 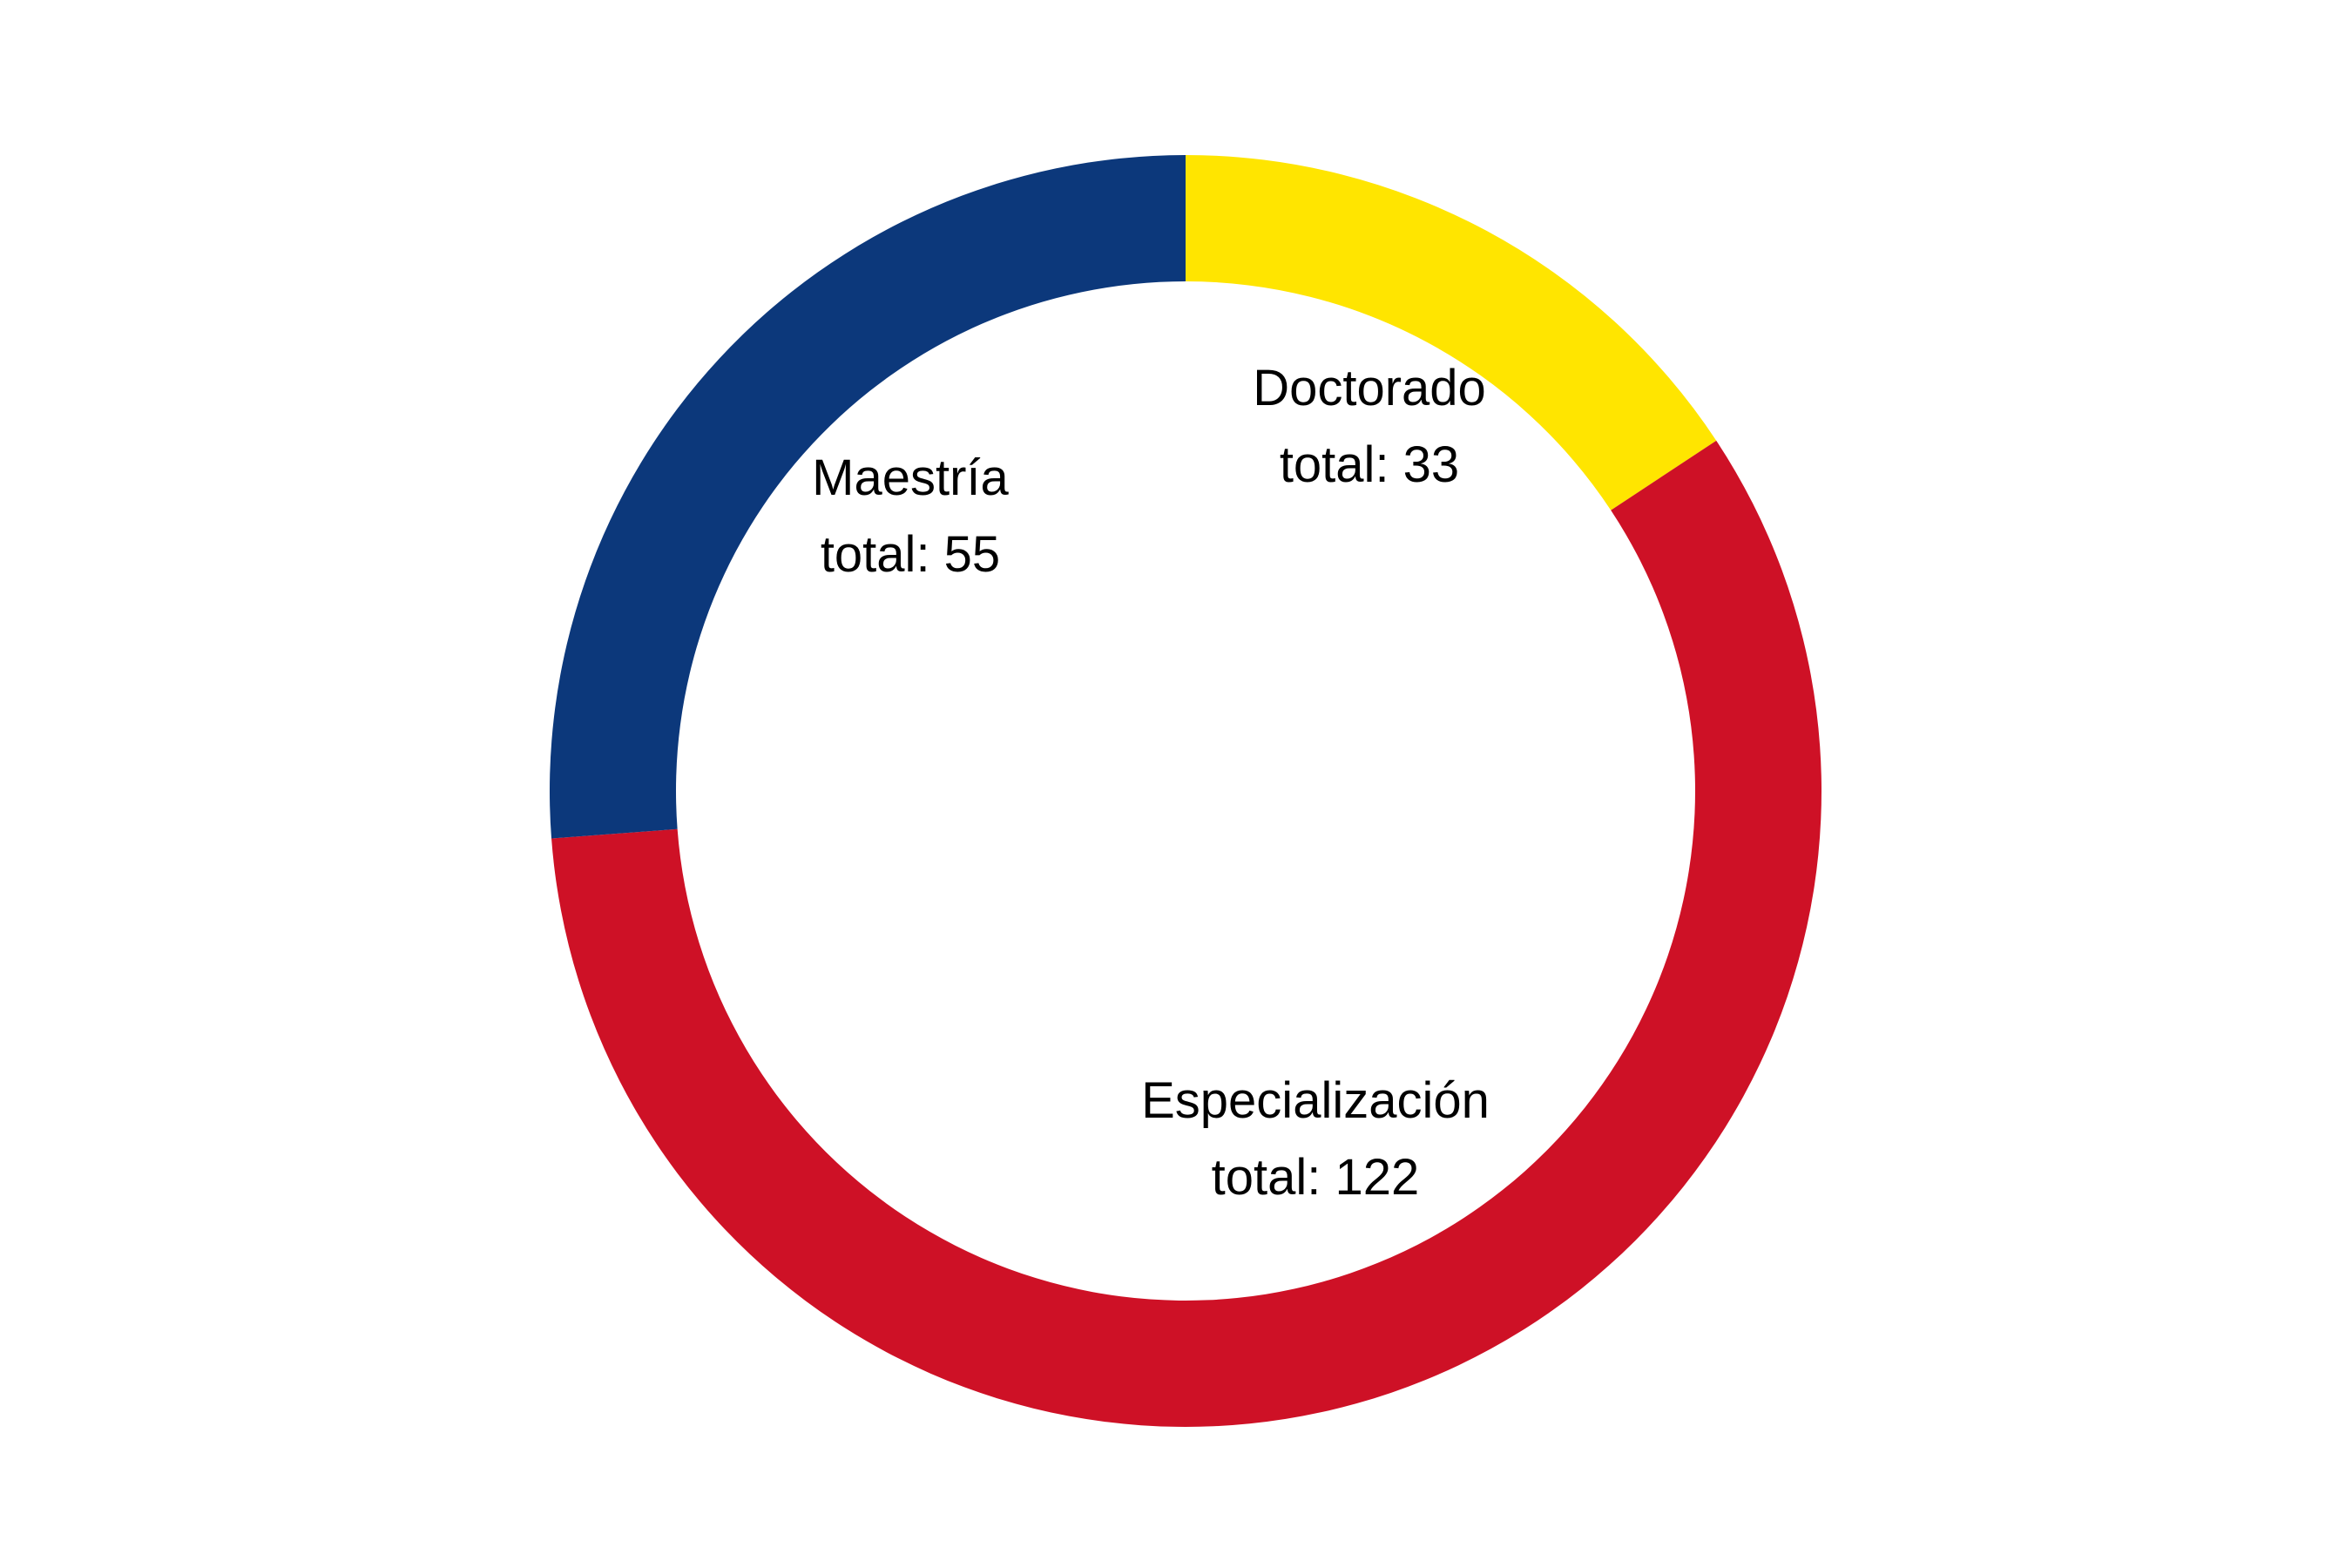 What do you see at coordinates (1315, 1100) in the screenshot?
I see `slice-label-especializacion: Especialización` at bounding box center [1315, 1100].